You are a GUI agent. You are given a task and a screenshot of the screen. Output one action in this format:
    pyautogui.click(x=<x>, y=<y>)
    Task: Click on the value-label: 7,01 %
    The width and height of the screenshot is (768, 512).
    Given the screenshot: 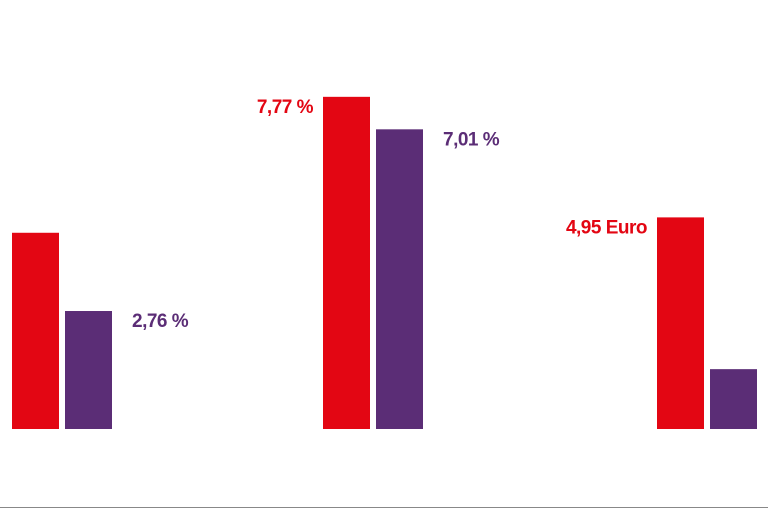 What is the action you would take?
    pyautogui.click(x=471, y=139)
    